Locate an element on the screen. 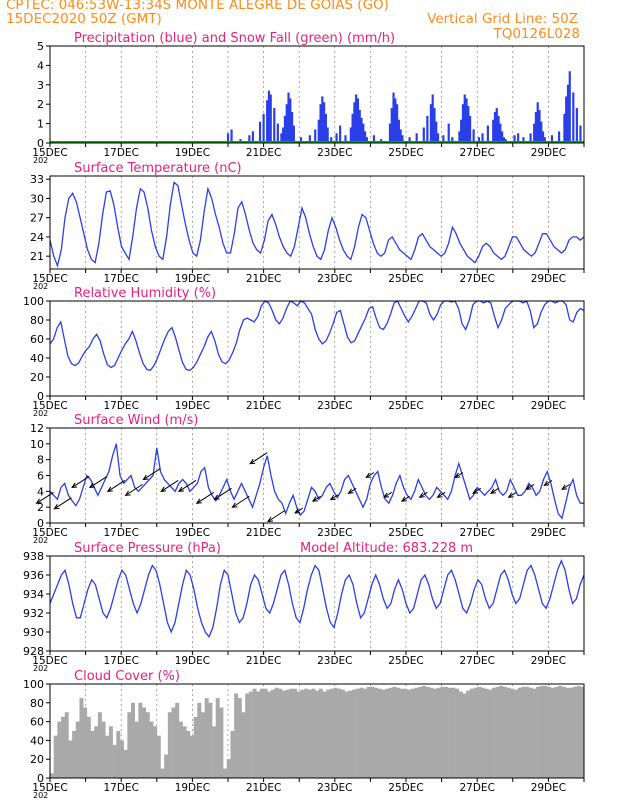  panel-title: Surface Temperature (nC) is located at coordinates (158, 168).